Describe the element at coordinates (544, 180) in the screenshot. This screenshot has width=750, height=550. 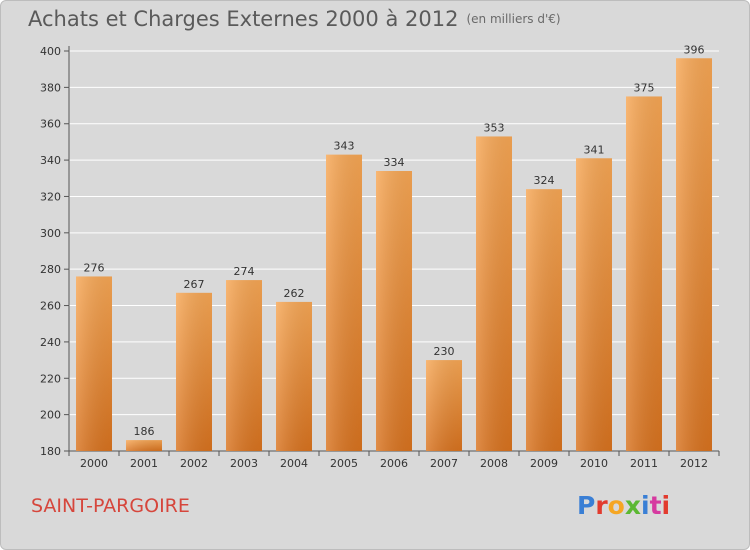
I see `data-label-2009: 324` at that location.